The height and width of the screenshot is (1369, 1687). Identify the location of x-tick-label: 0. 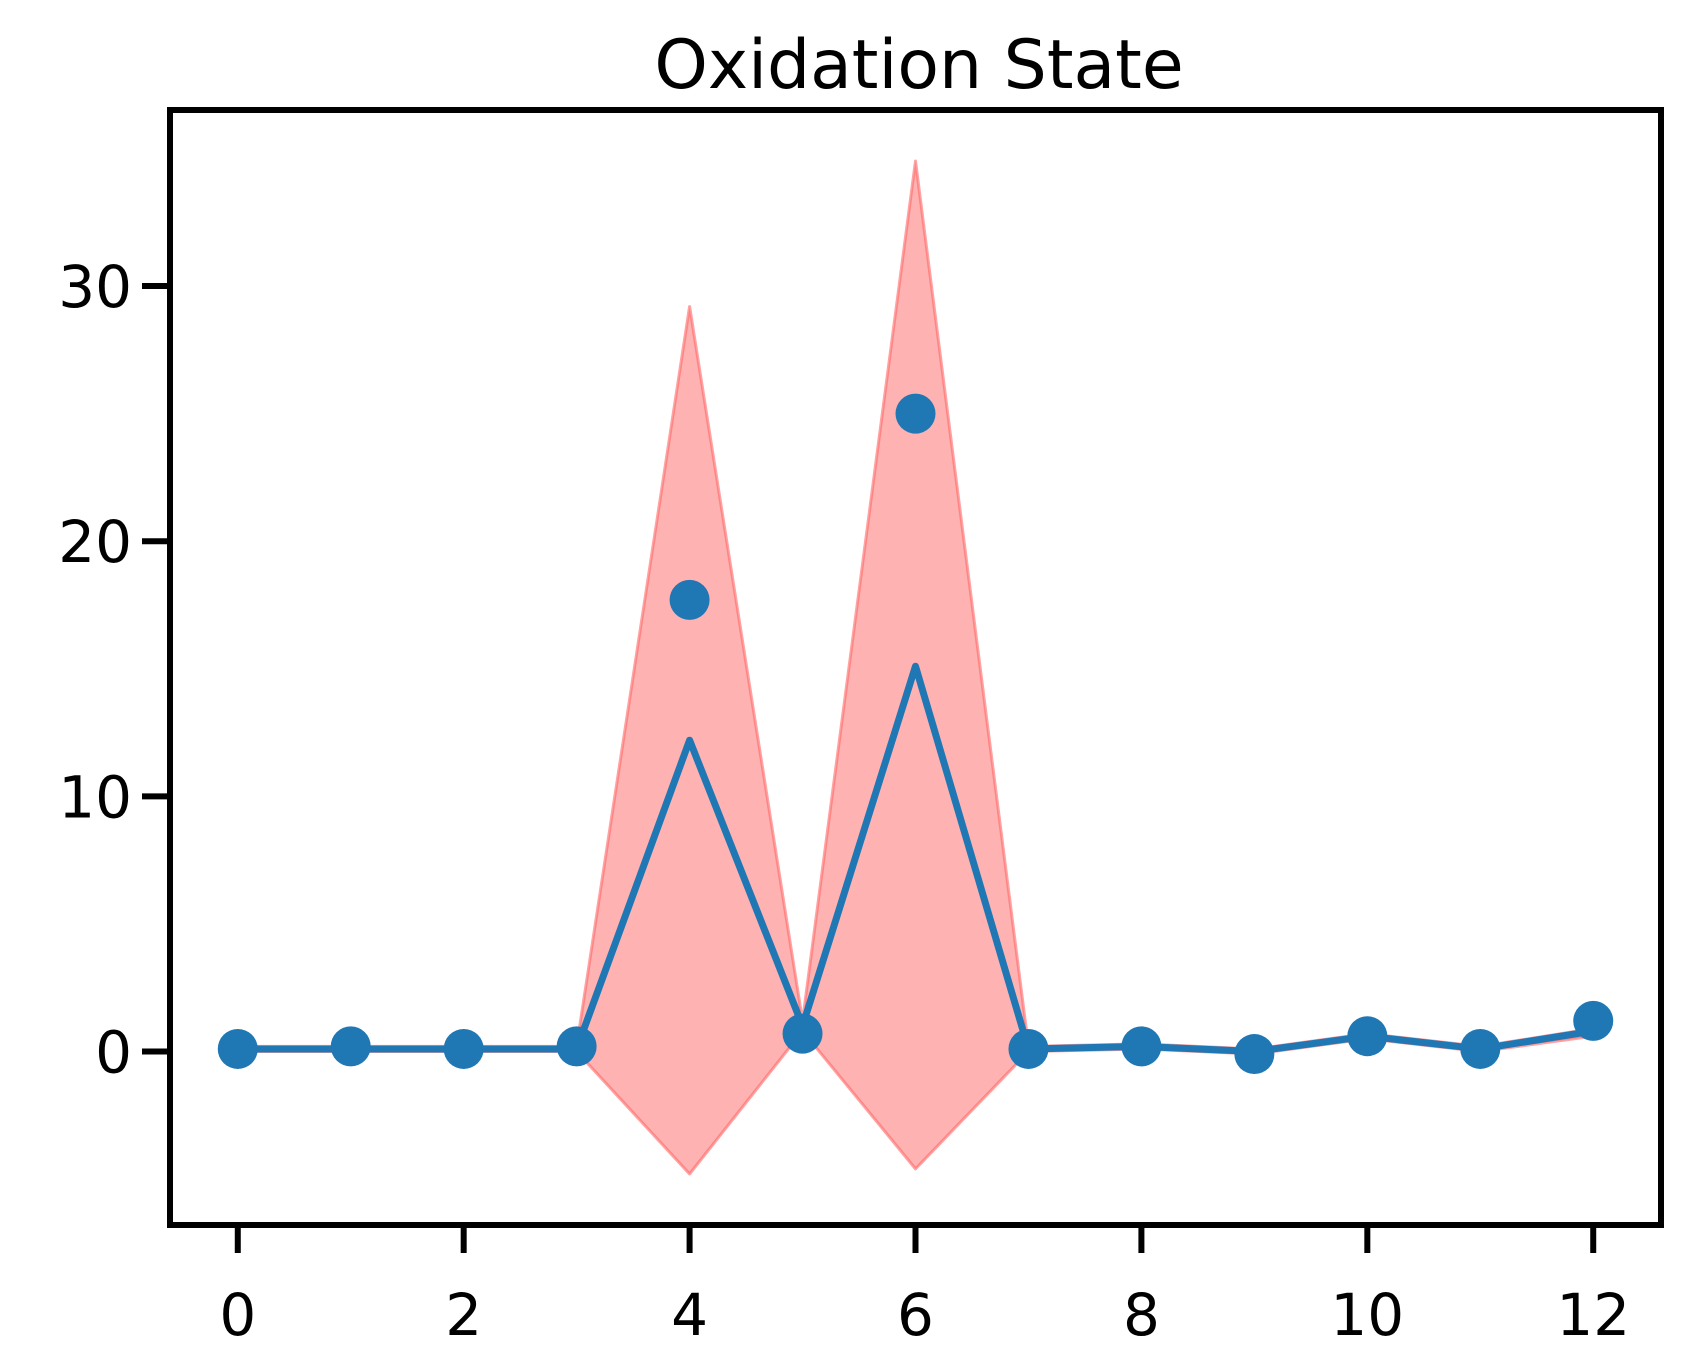
(237, 1315).